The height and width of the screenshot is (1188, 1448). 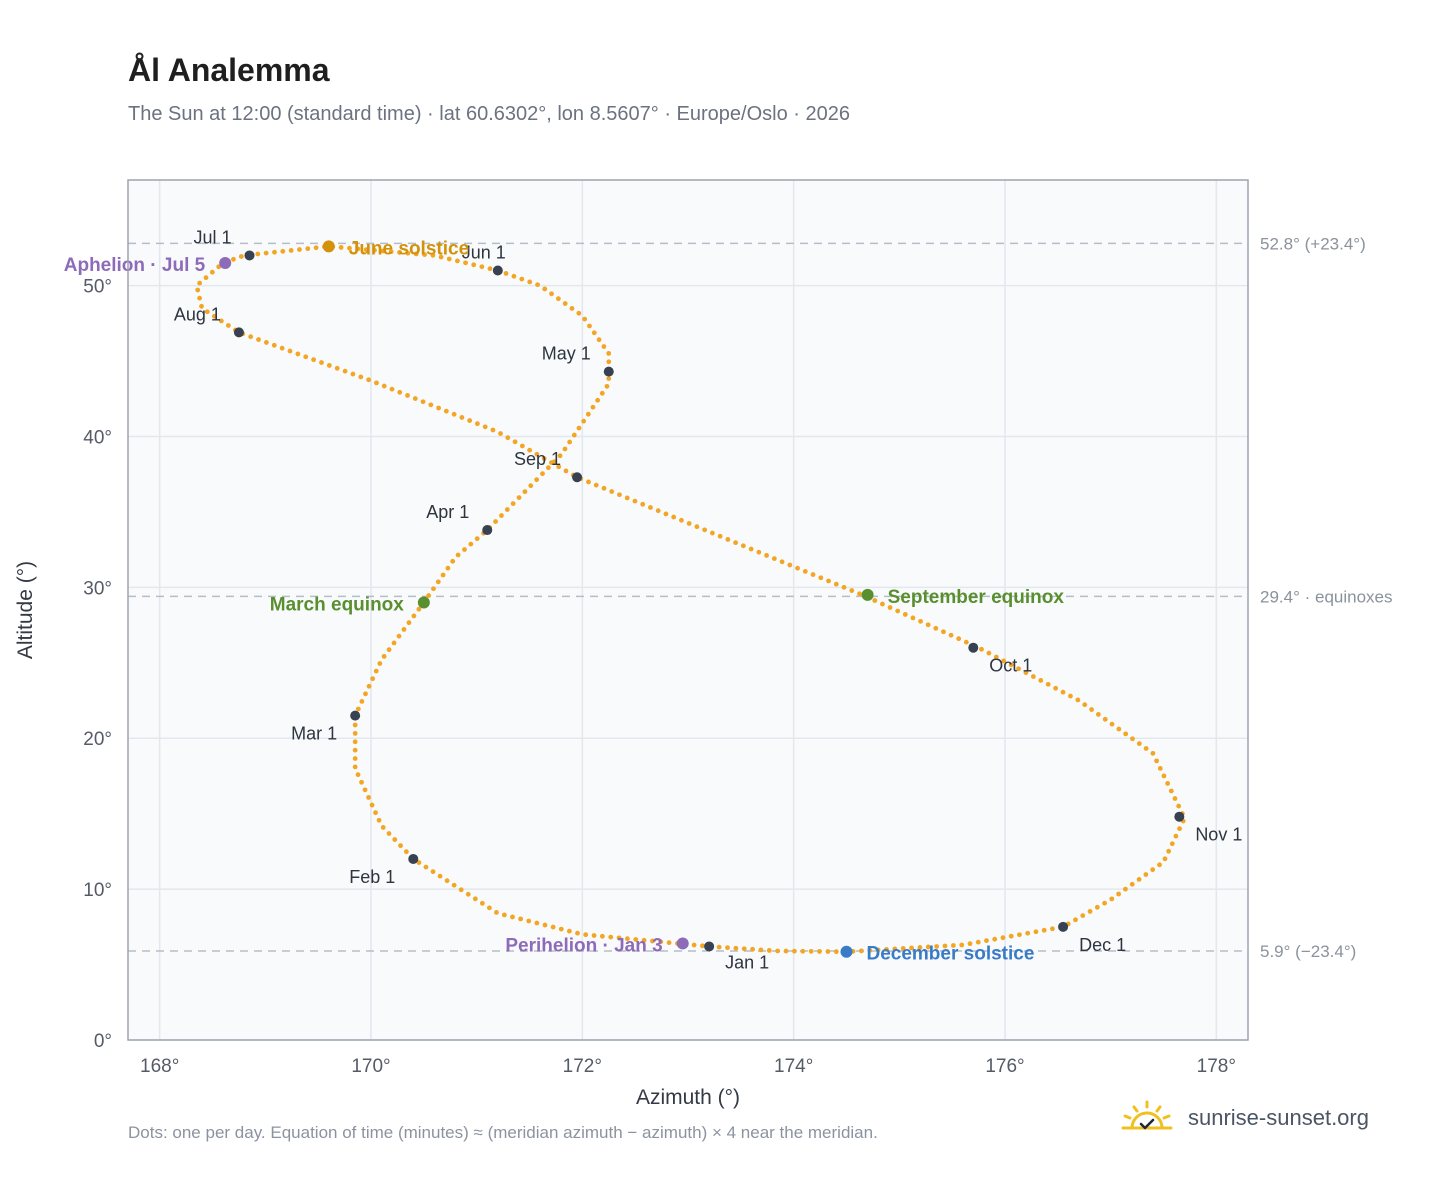 I want to click on brand-logo: sunrise-sunset.org, so click(x=1244, y=1118).